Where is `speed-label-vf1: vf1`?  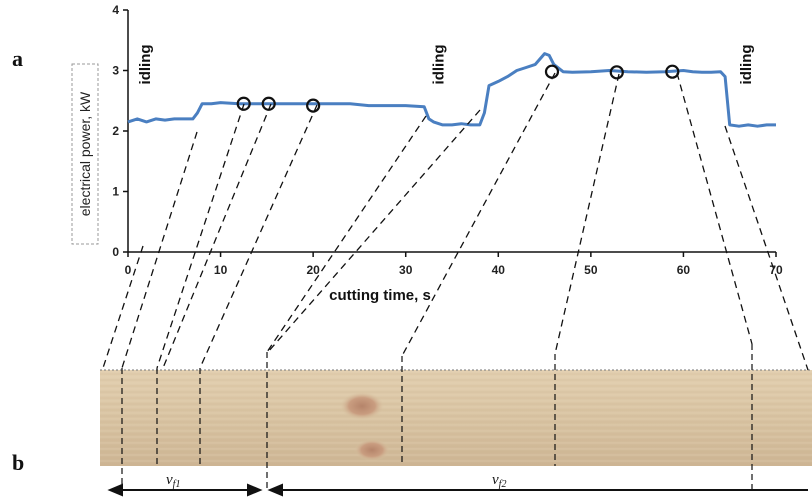 speed-label-vf1: vf1 is located at coordinates (173, 481).